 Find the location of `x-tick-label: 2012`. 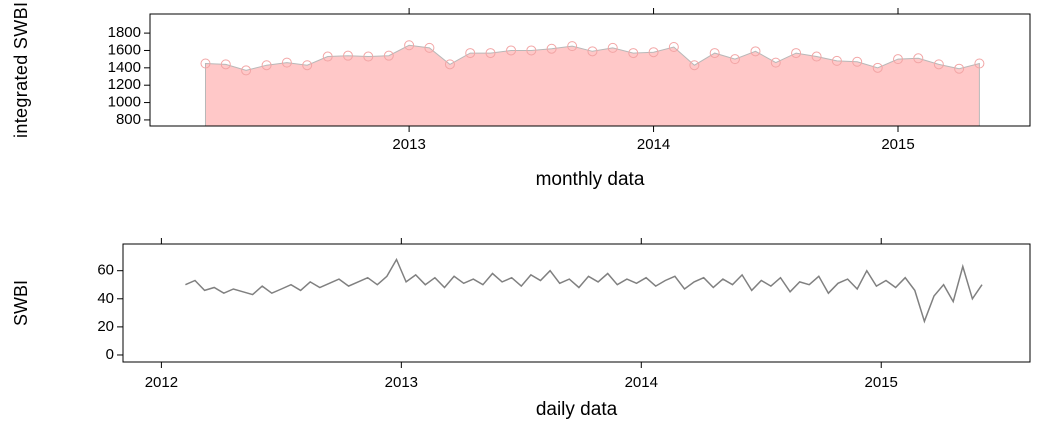

x-tick-label: 2012 is located at coordinates (161, 382).